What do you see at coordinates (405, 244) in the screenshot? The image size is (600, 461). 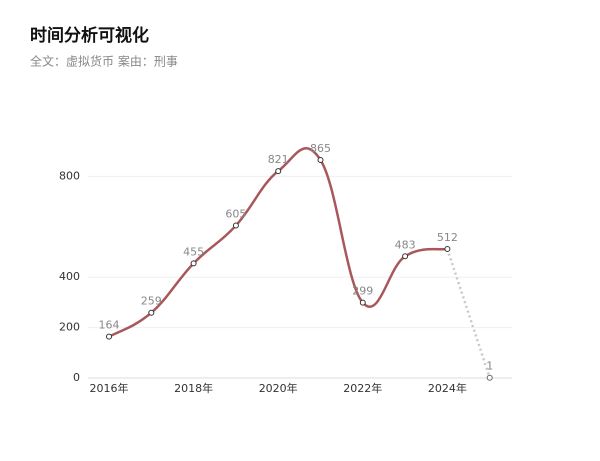 I see `value-label: 483` at bounding box center [405, 244].